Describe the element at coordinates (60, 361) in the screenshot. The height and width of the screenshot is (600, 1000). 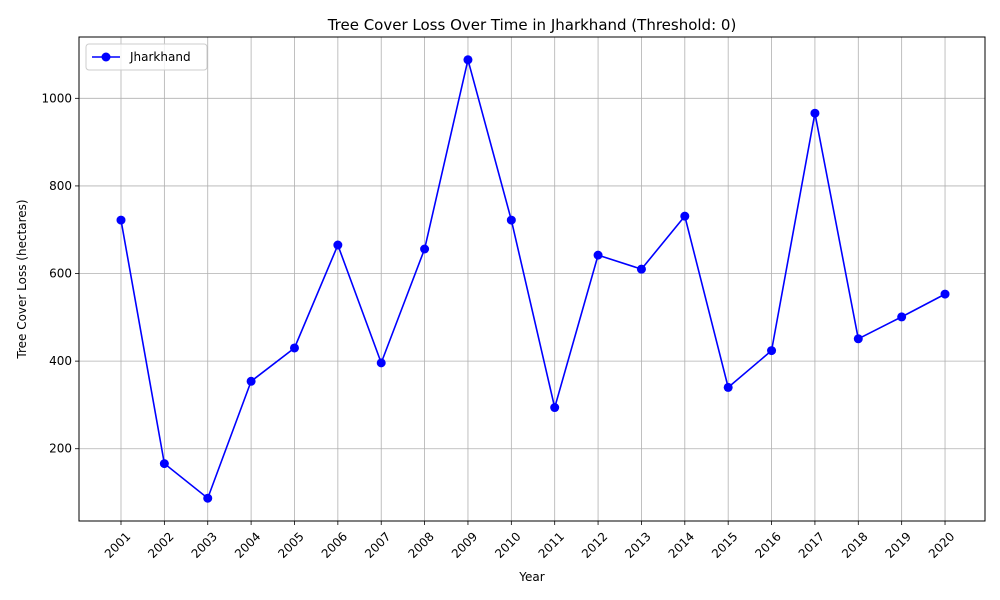
I see `y-tick-label: 400` at that location.